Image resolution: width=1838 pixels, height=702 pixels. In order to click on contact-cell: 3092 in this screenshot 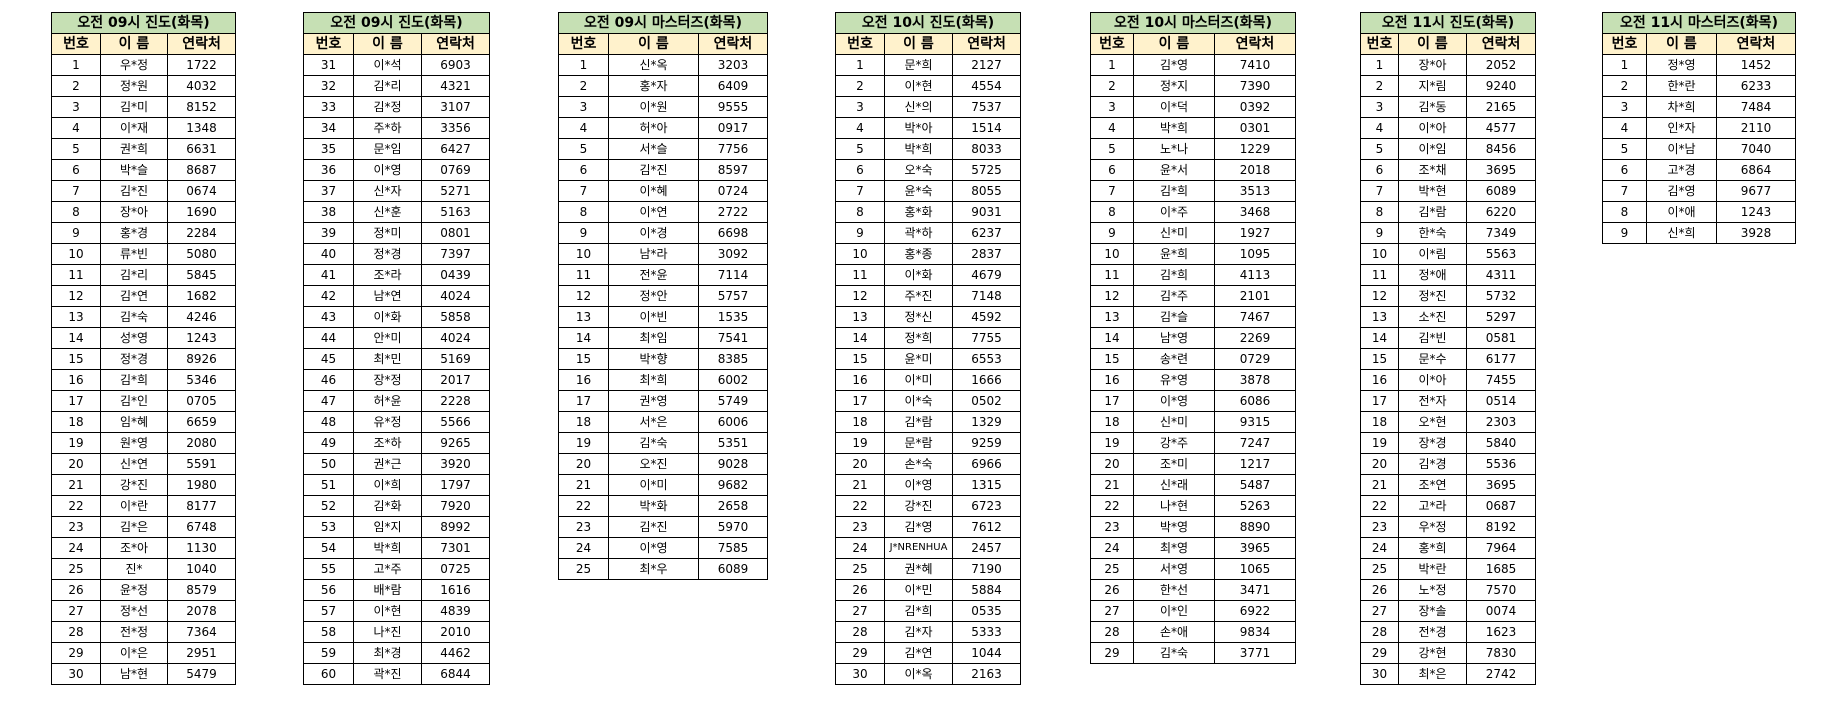, I will do `click(733, 254)`.